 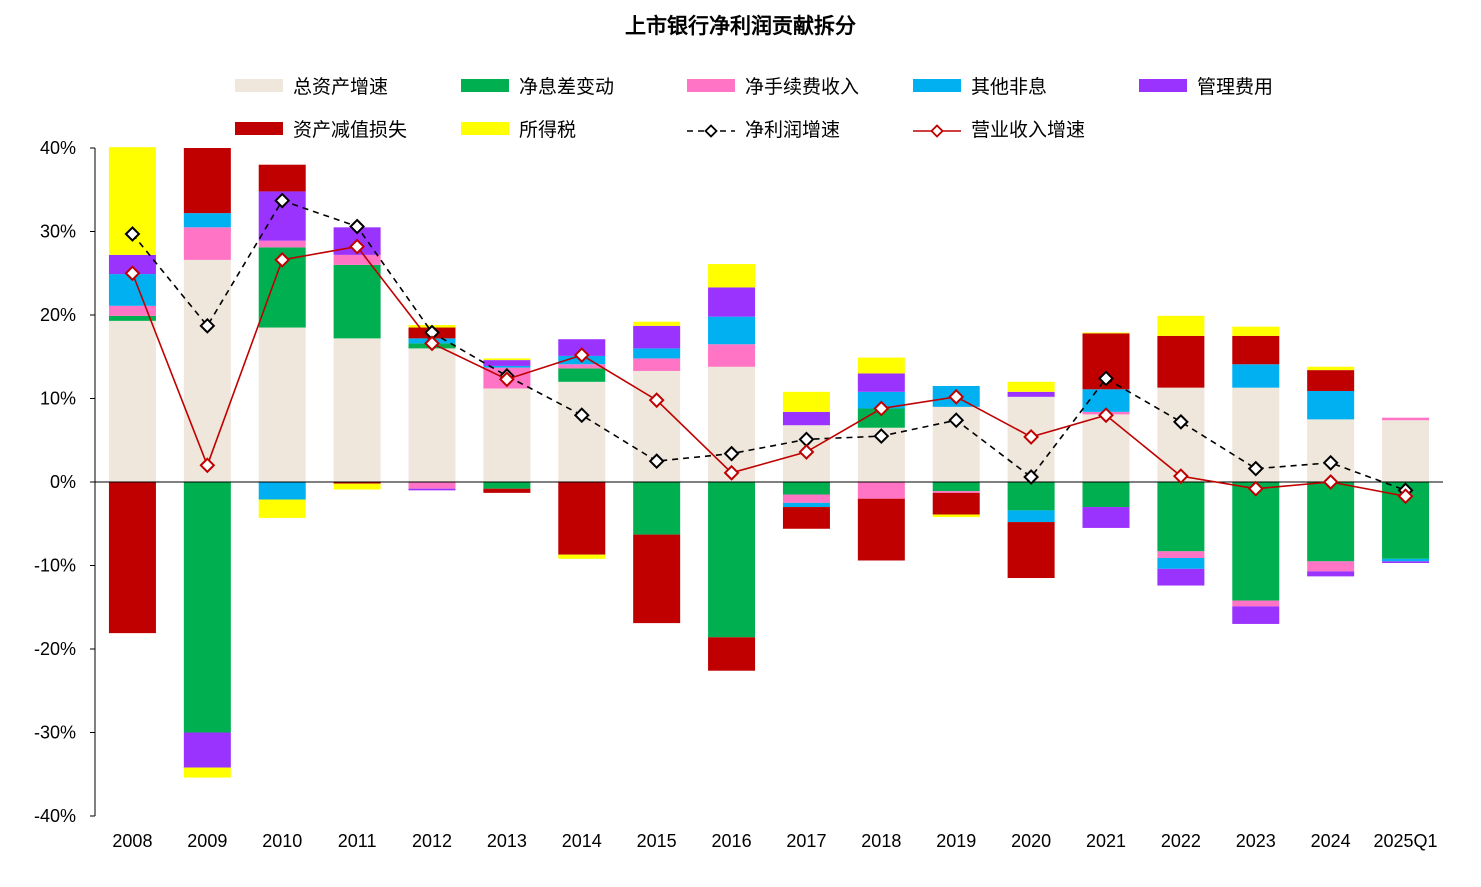 I want to click on y-tick-label: -30%, so click(x=55, y=733).